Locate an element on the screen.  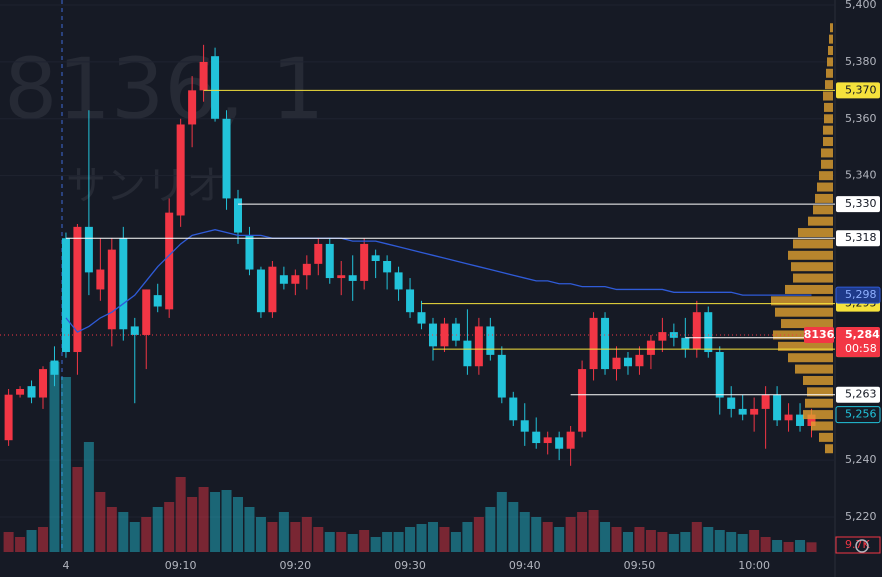
y-tick-label: 5,240 is located at coordinates (861, 459).